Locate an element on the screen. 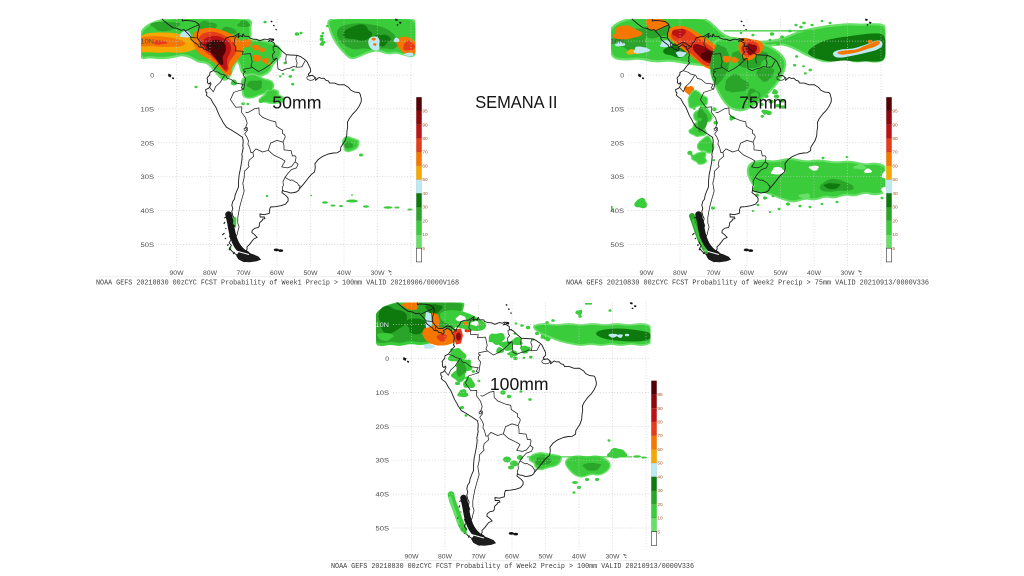 Image resolution: width=1024 pixels, height=576 pixels. svg-text: SEMANA II is located at coordinates (516, 102).